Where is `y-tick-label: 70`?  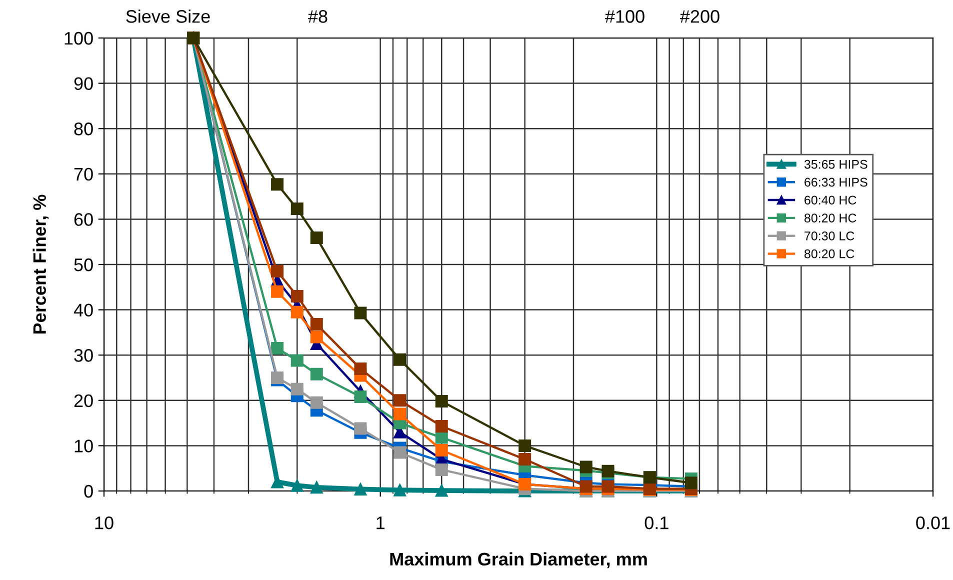
y-tick-label: 70 is located at coordinates (83, 174).